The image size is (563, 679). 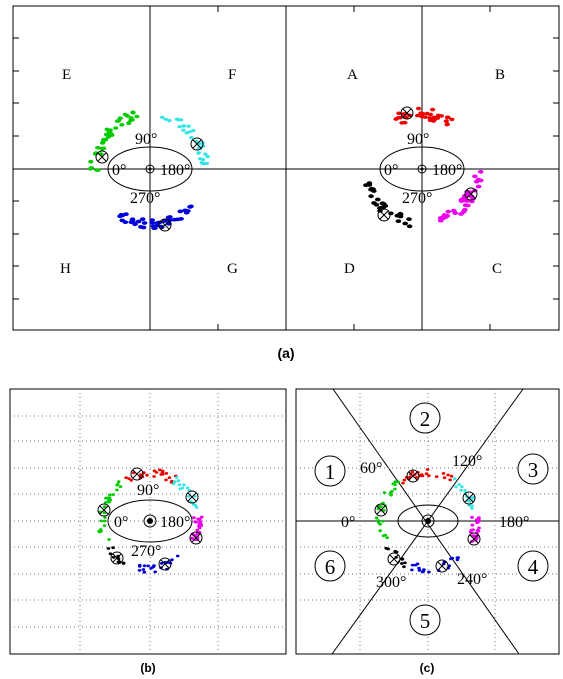 I want to click on quadrant-label-e: E, so click(x=66, y=75).